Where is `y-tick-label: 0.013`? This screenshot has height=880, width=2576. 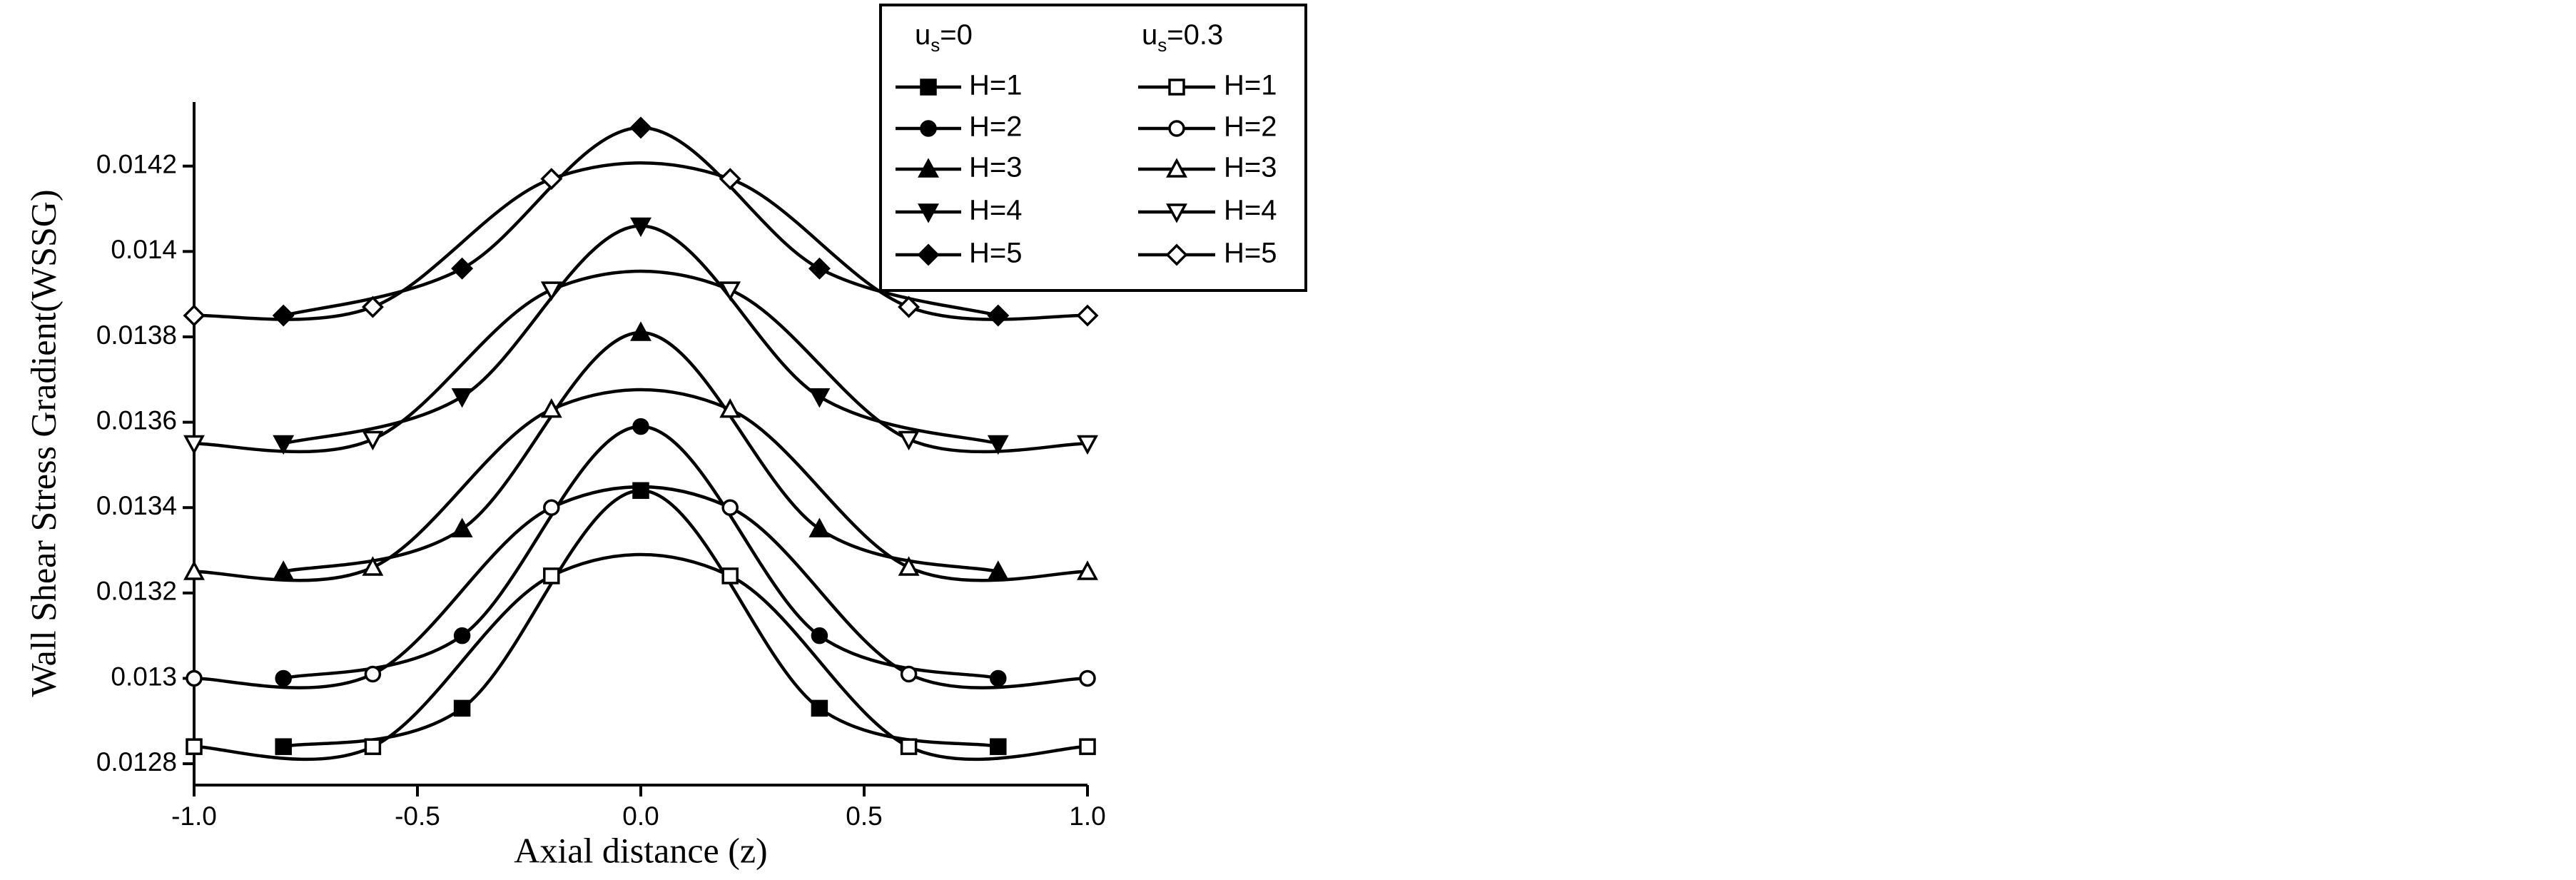
y-tick-label: 0.013 is located at coordinates (144, 676).